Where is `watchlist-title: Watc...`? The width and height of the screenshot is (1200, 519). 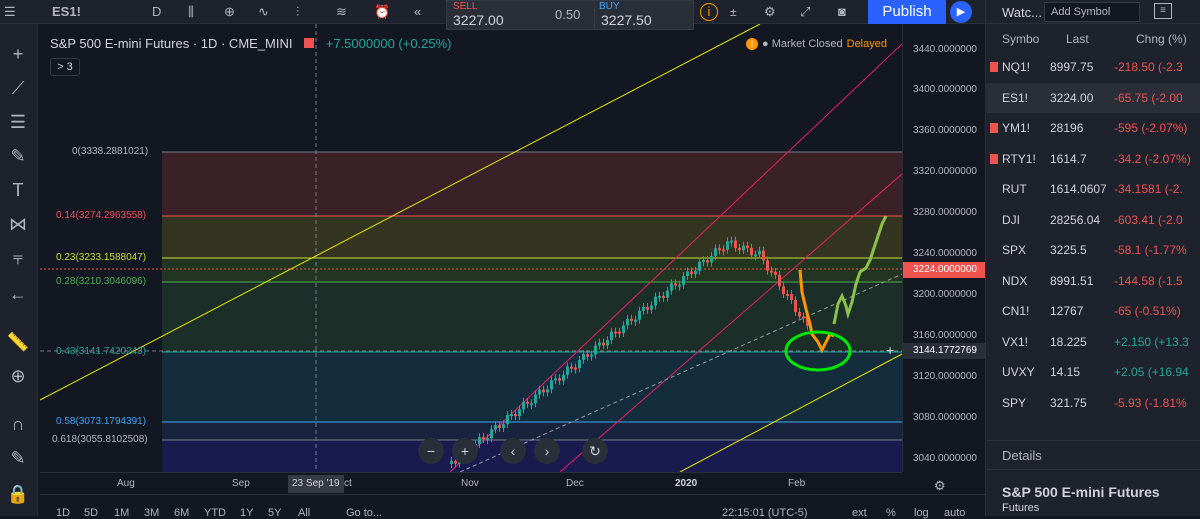
watchlist-title: Watc... is located at coordinates (1022, 12).